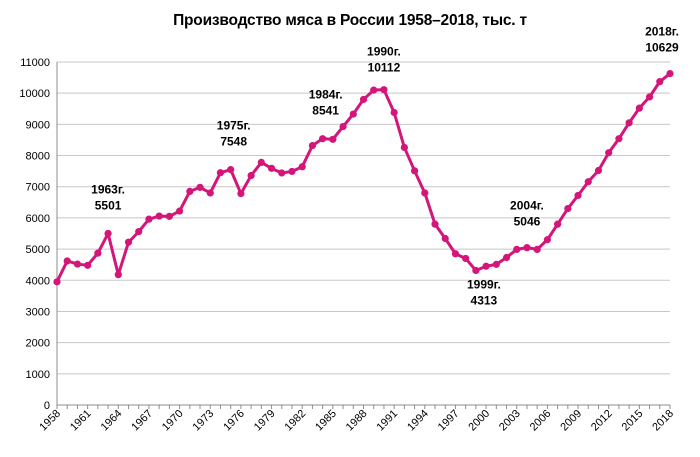 The width and height of the screenshot is (700, 457). Describe the element at coordinates (38, 157) in the screenshot. I see `y-tick-label: 8000` at that location.